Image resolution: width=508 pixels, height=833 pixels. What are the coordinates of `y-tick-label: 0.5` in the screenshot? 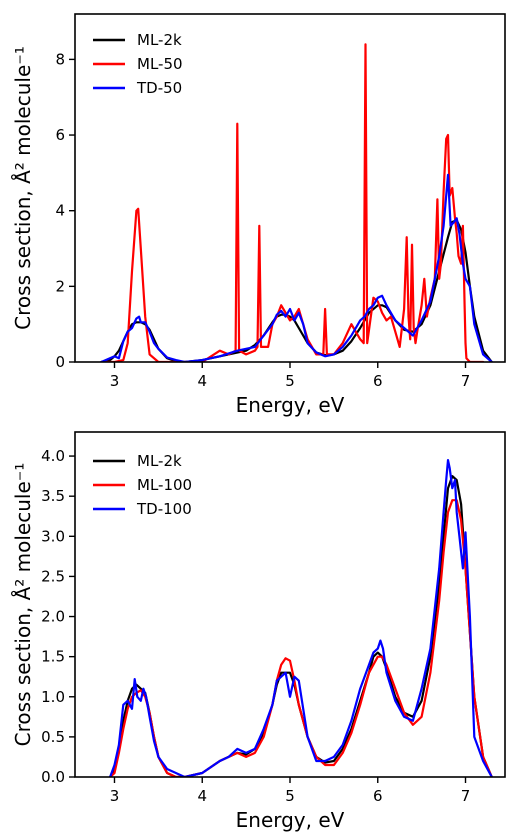 It's located at (53, 737).